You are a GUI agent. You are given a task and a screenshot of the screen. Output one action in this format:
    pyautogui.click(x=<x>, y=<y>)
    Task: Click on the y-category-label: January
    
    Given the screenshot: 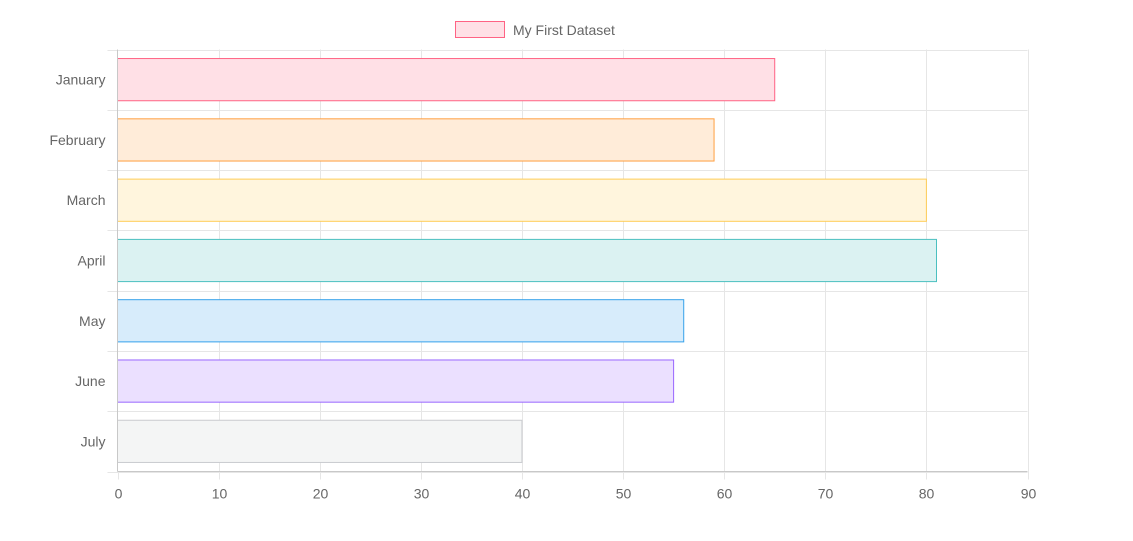 What is the action you would take?
    pyautogui.click(x=81, y=80)
    